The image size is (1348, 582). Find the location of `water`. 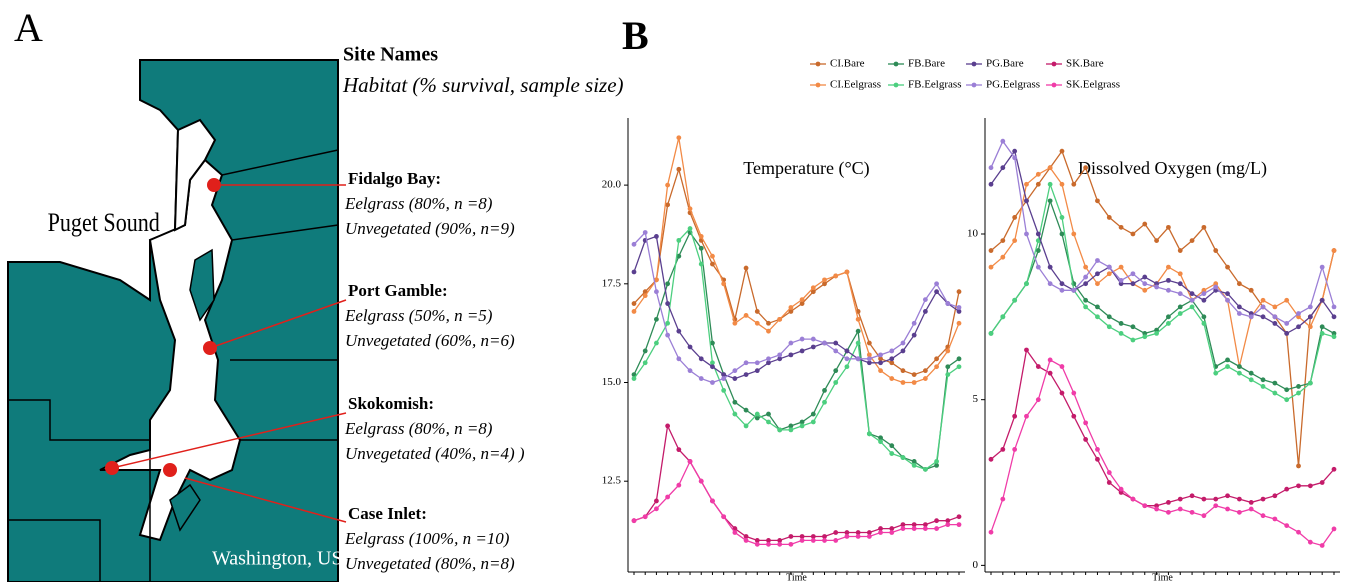

water is located at coordinates (195, 175).